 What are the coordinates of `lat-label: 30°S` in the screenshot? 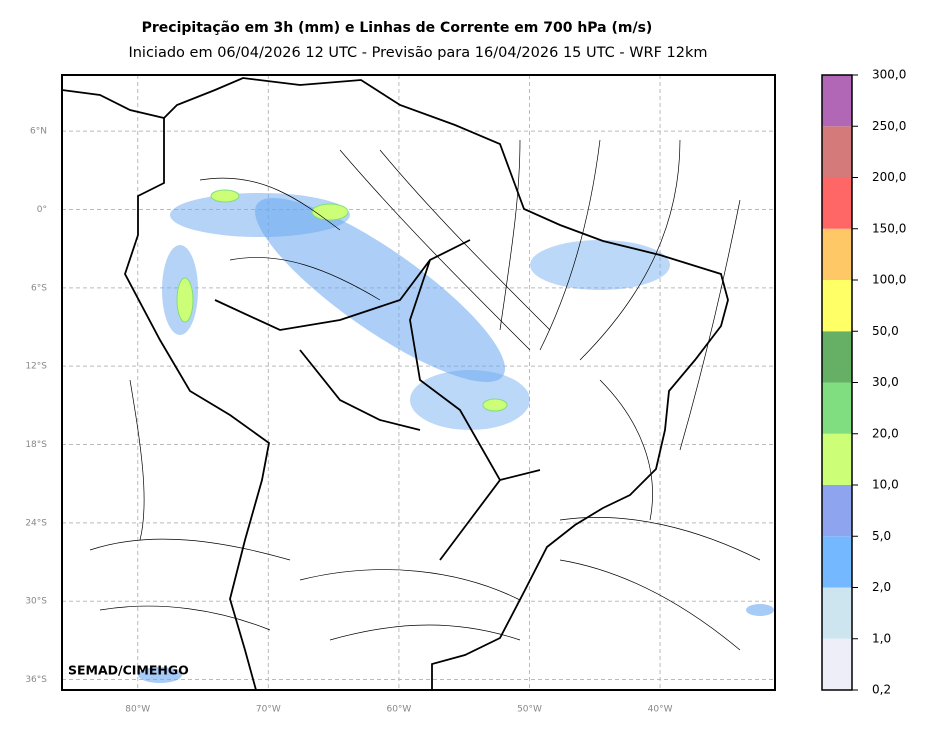 It's located at (36, 602).